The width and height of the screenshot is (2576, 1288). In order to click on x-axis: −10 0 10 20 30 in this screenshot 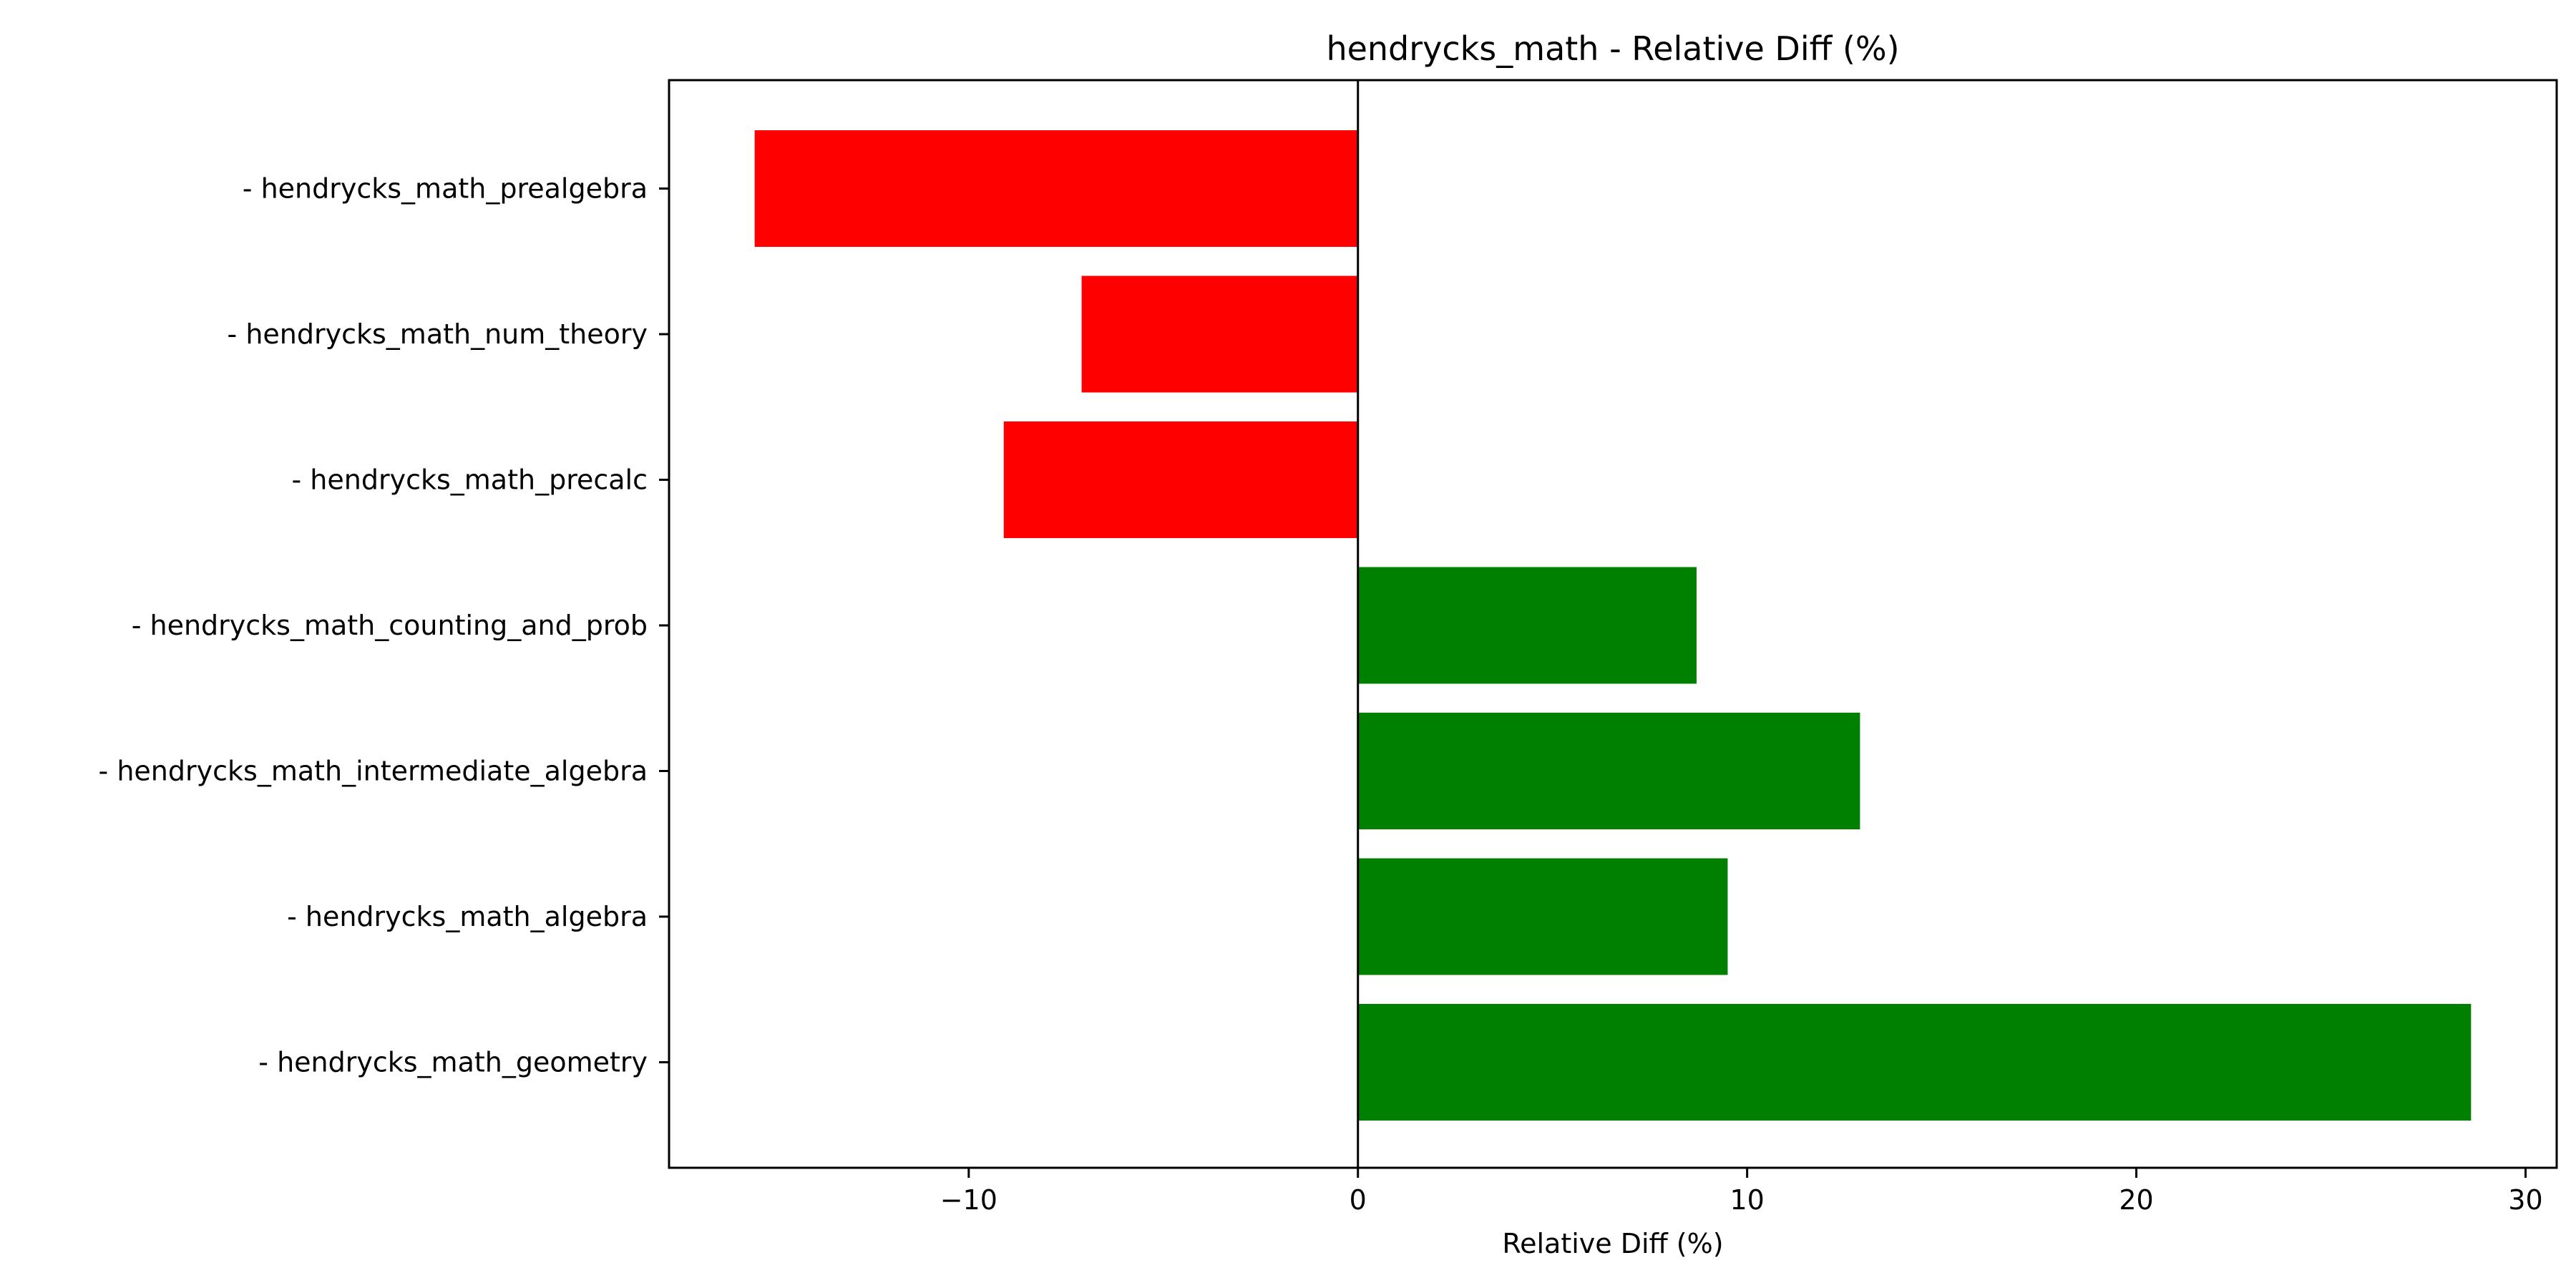, I will do `click(1741, 1192)`.